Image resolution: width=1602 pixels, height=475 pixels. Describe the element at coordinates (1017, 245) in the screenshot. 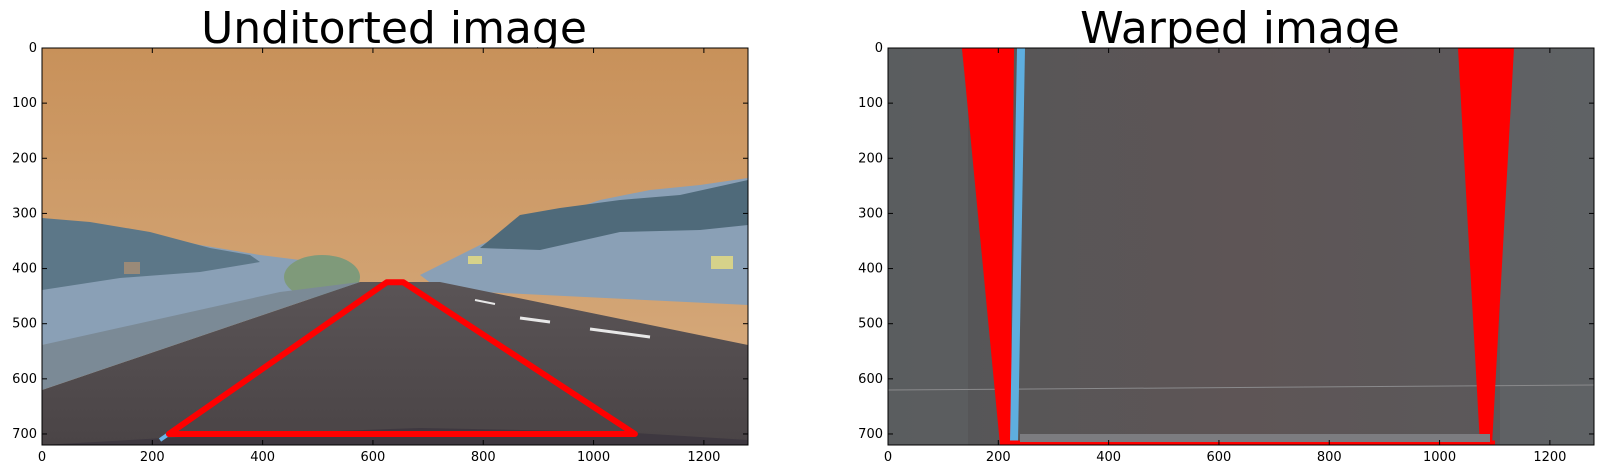

I see `warped-left-lane-line` at that location.